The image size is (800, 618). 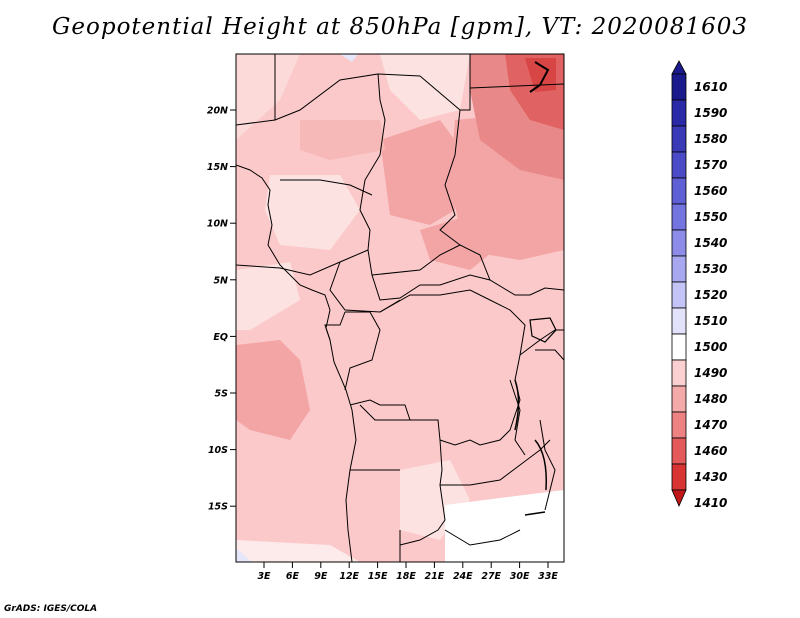 What do you see at coordinates (710, 217) in the screenshot?
I see `colorbar-label: 1550` at bounding box center [710, 217].